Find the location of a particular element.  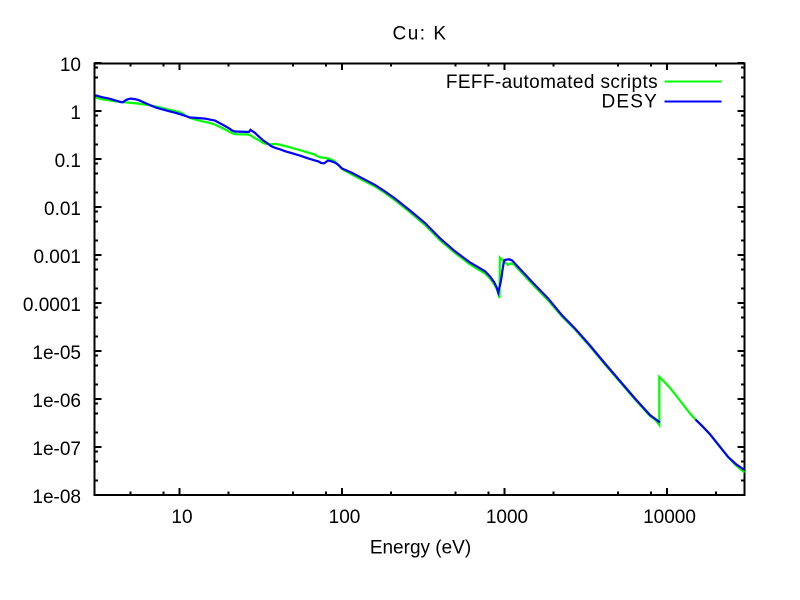

svg-text: 1e-07 is located at coordinates (56, 449).